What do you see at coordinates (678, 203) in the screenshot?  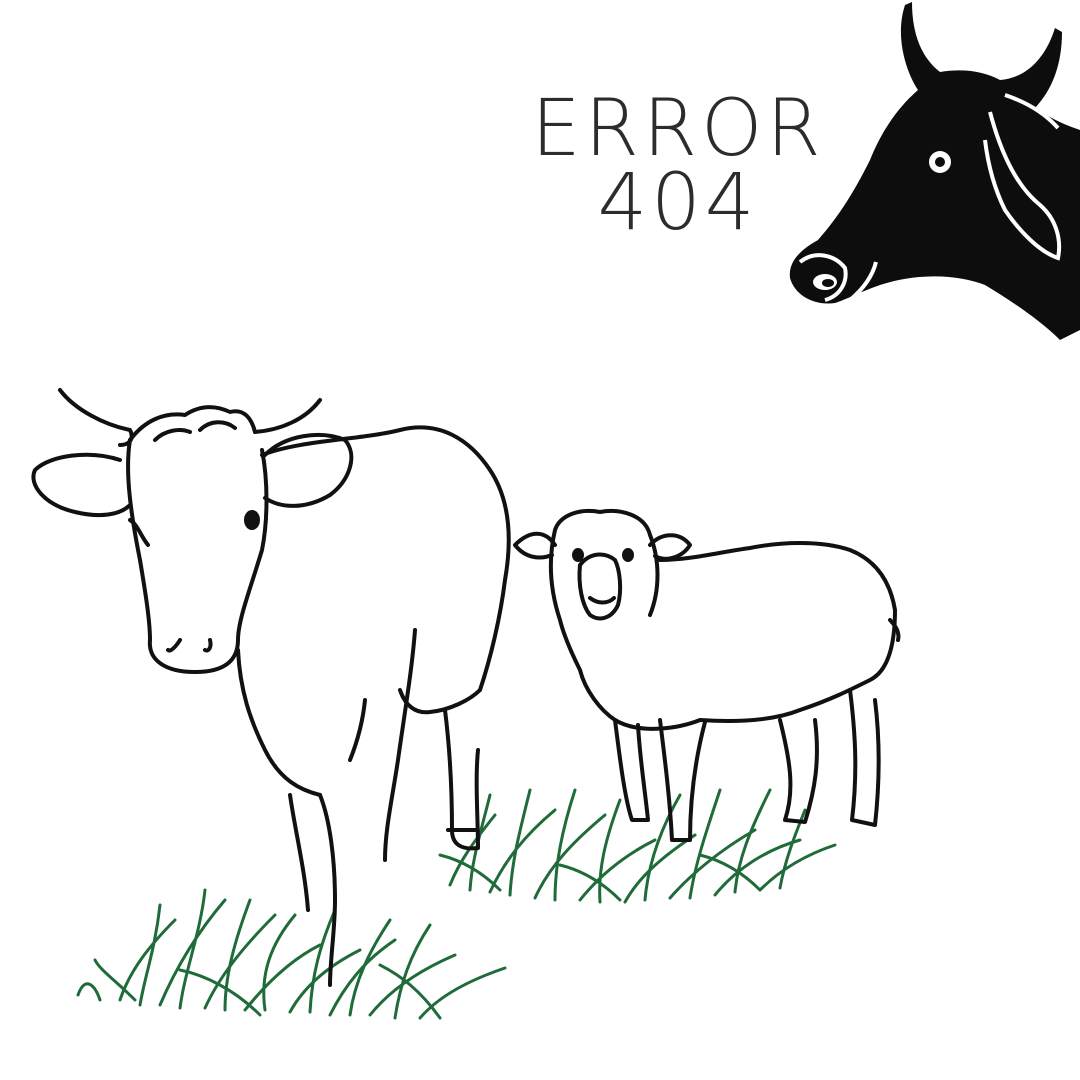 I see `error-code: 404` at bounding box center [678, 203].